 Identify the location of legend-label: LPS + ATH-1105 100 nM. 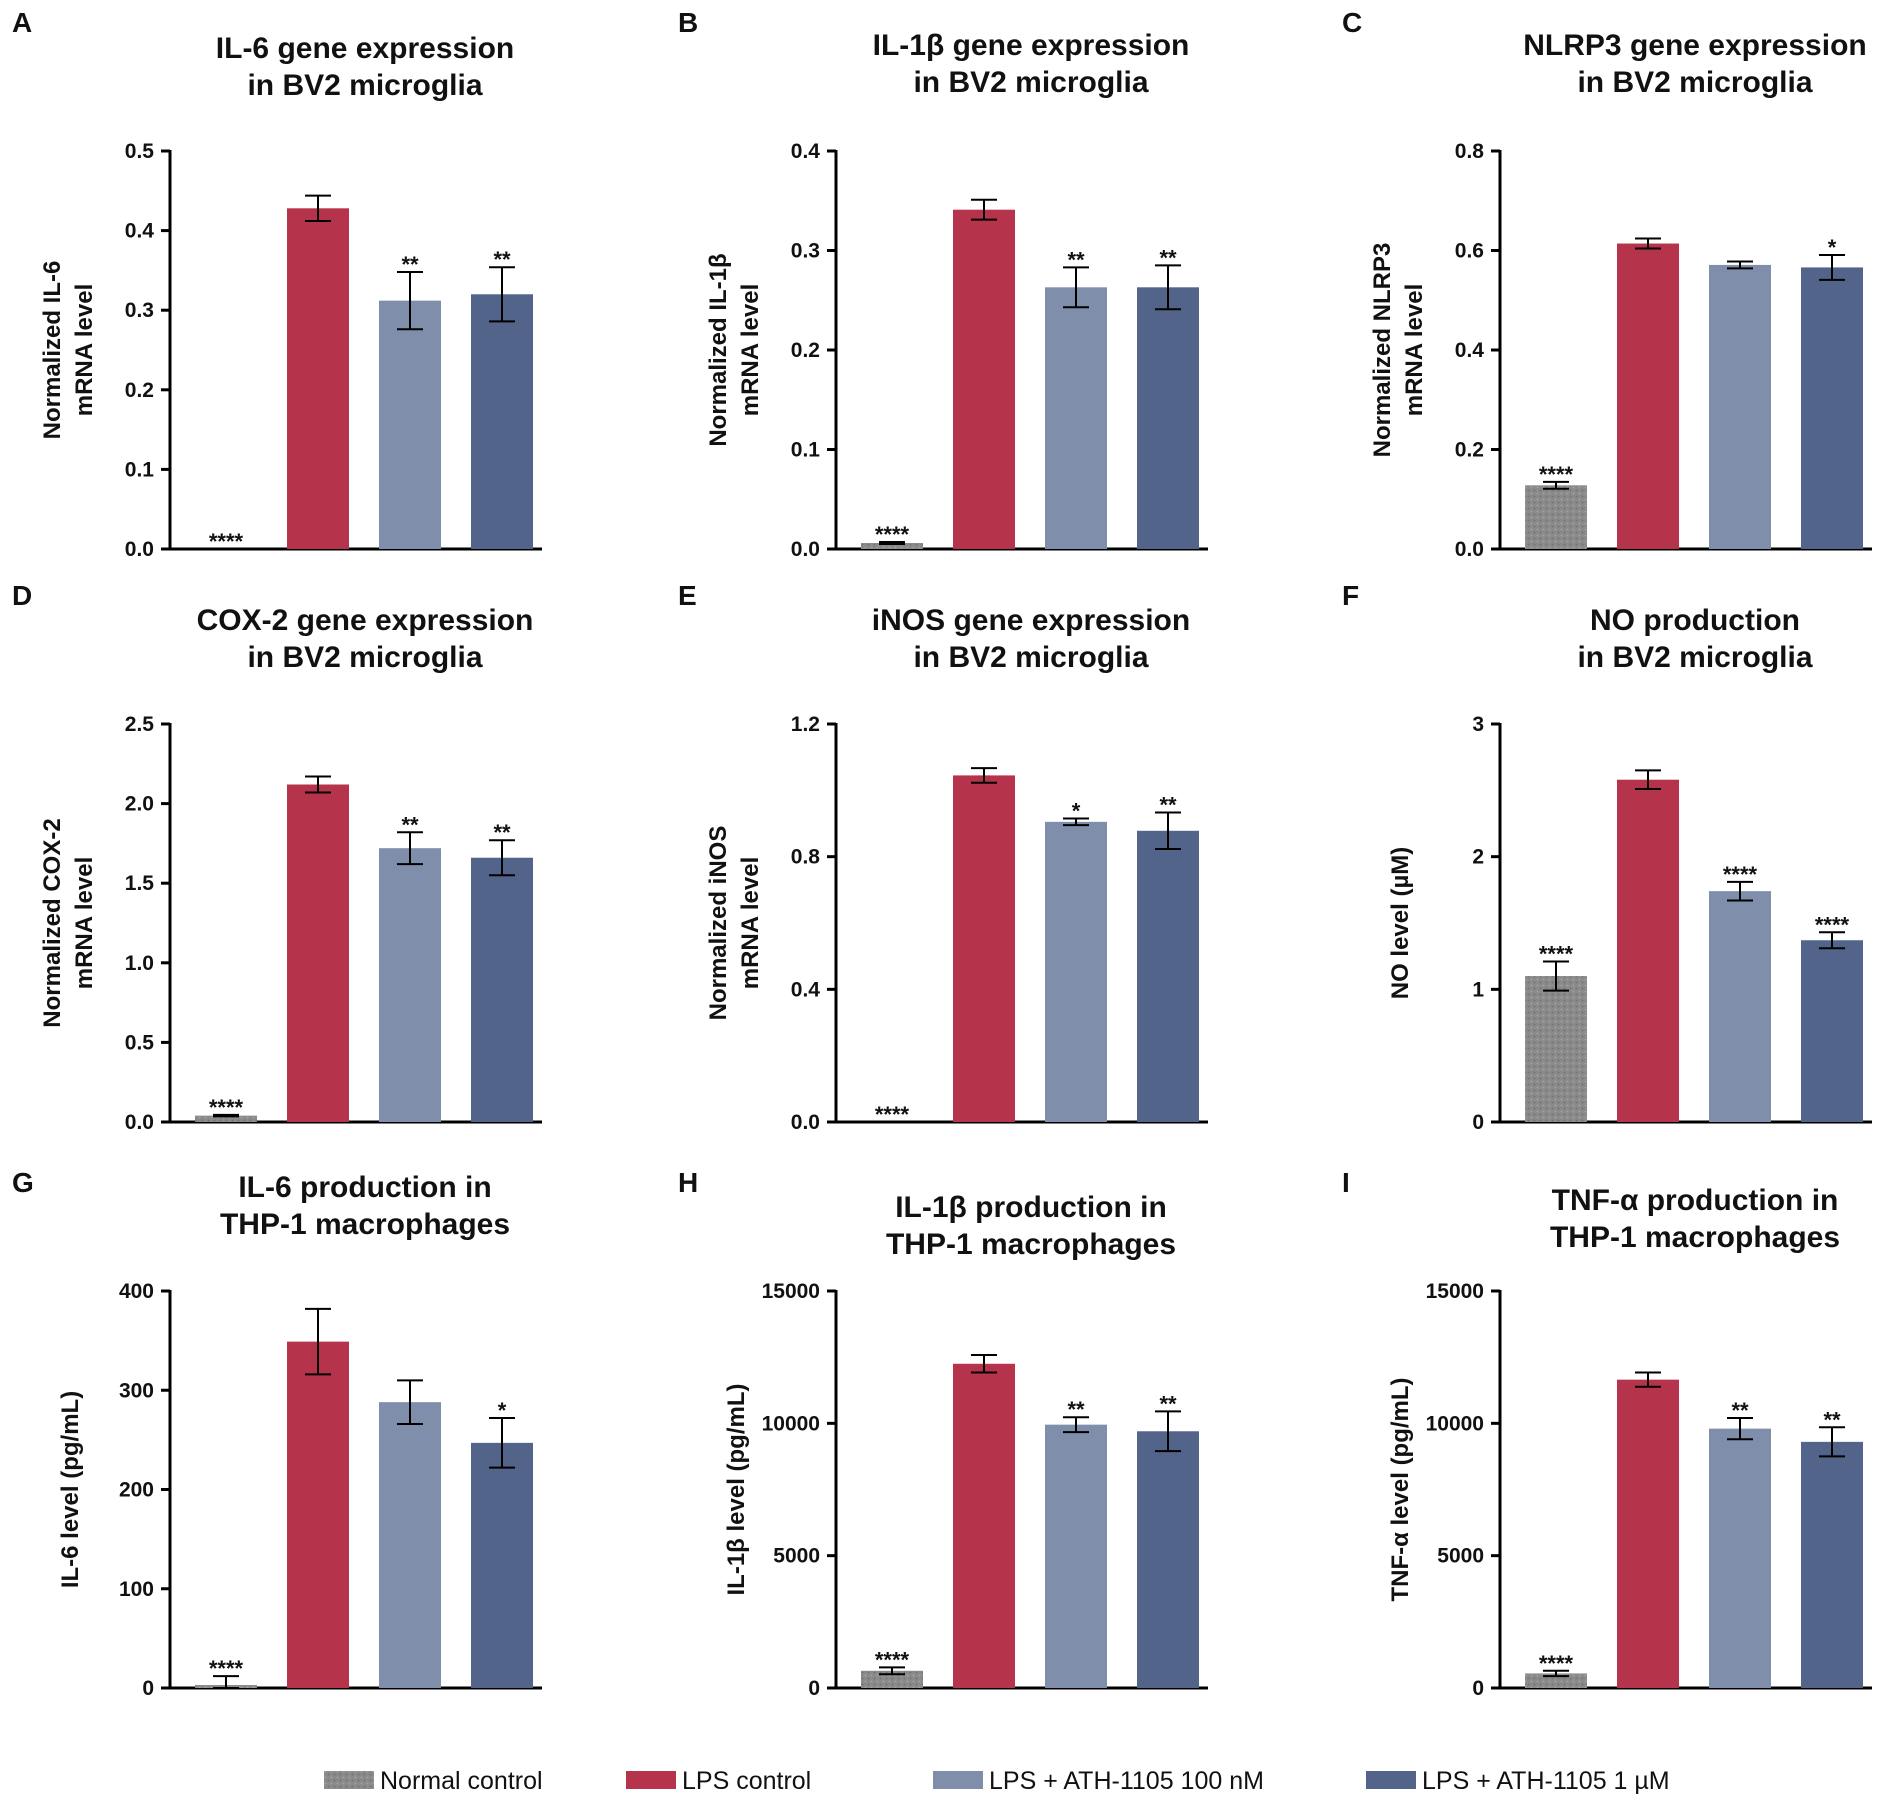
(1126, 1781).